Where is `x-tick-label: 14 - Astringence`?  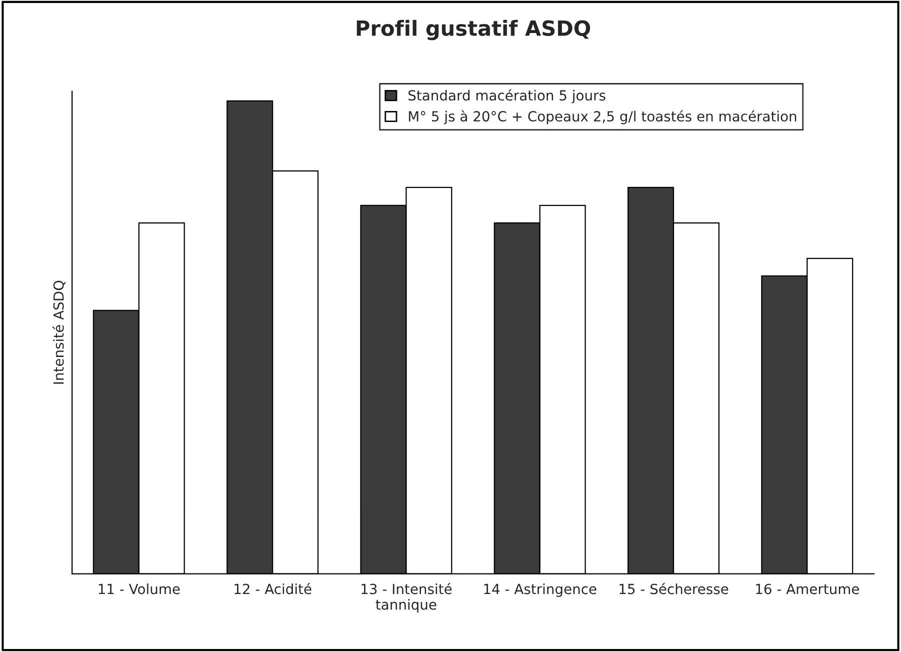
x-tick-label: 14 - Astringence is located at coordinates (540, 590).